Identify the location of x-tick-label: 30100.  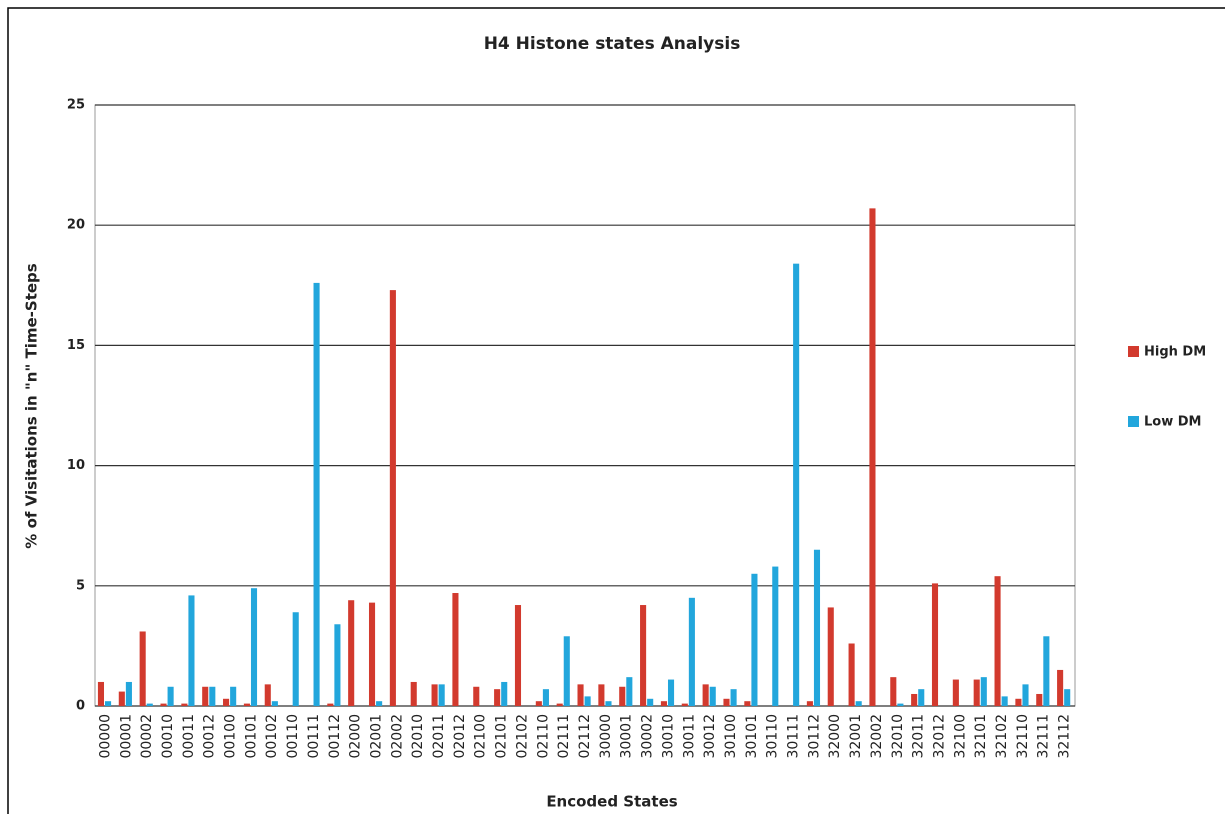
(731, 736).